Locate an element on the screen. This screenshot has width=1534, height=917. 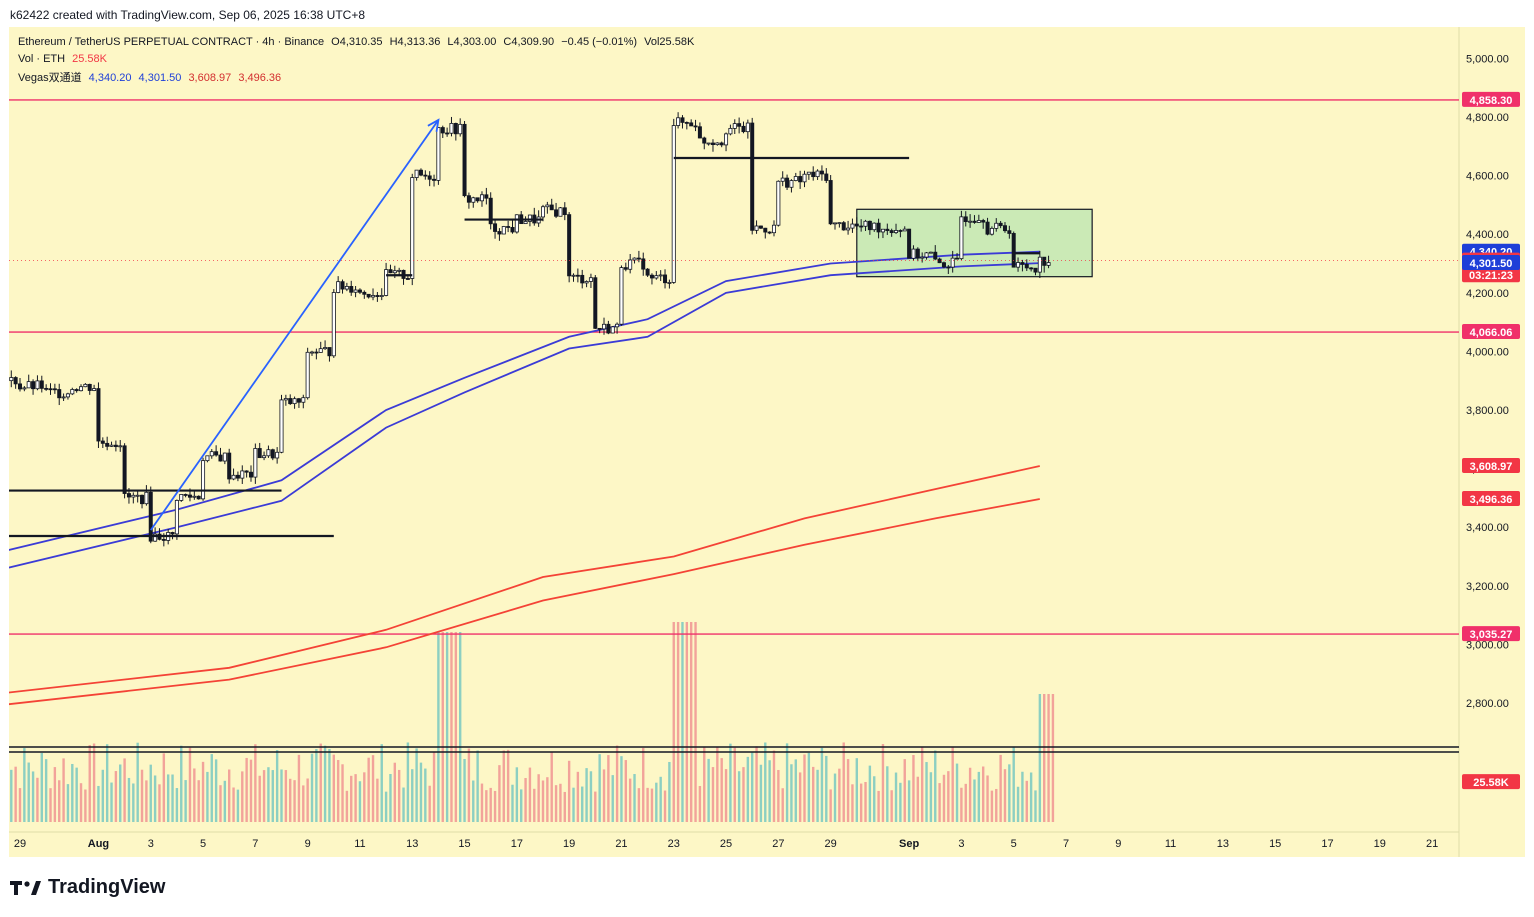
price-label: 03:21:23 is located at coordinates (1491, 276).